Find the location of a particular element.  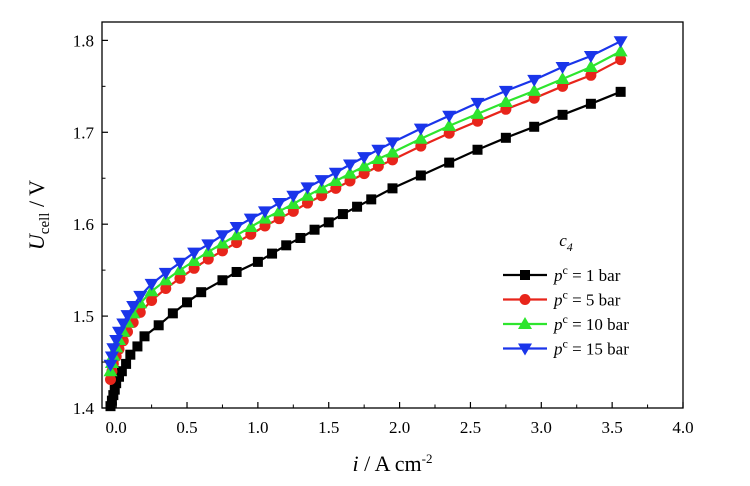

legend-label-value: = 1 bar is located at coordinates (594, 275).